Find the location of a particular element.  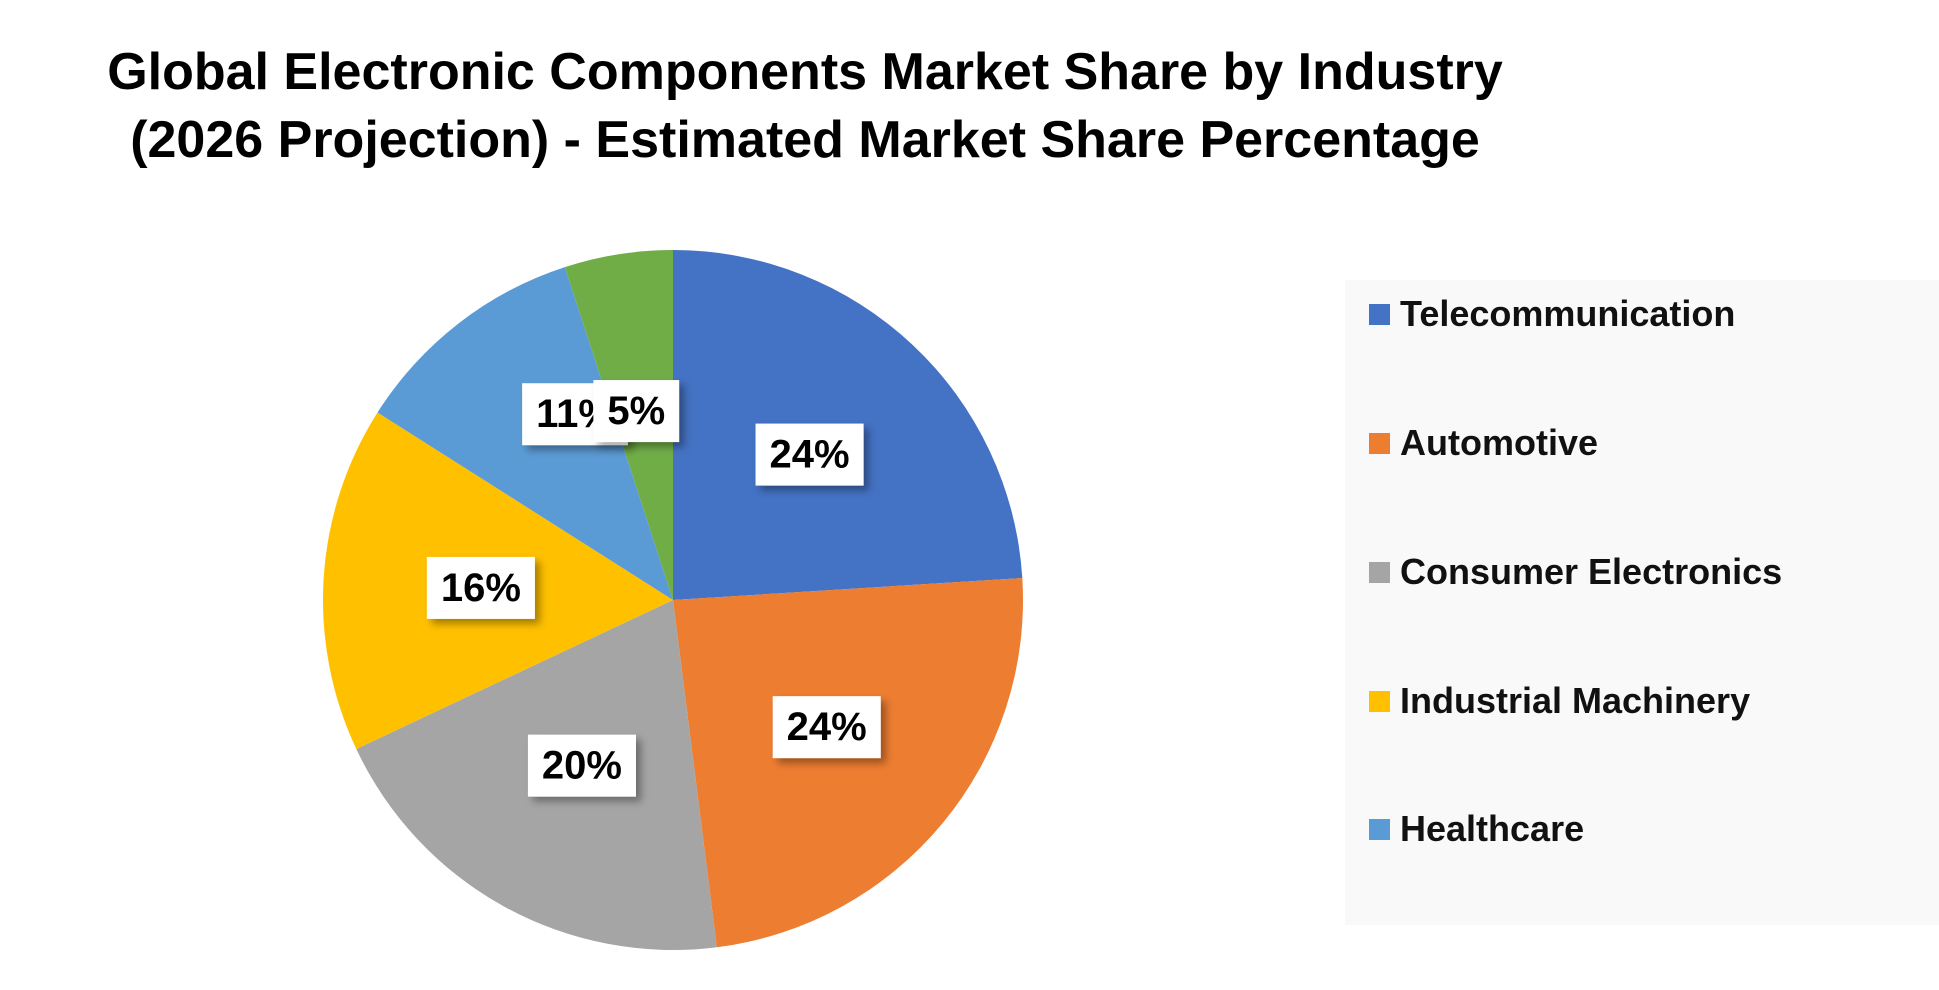

pie-slice-automotive is located at coordinates (848, 763).